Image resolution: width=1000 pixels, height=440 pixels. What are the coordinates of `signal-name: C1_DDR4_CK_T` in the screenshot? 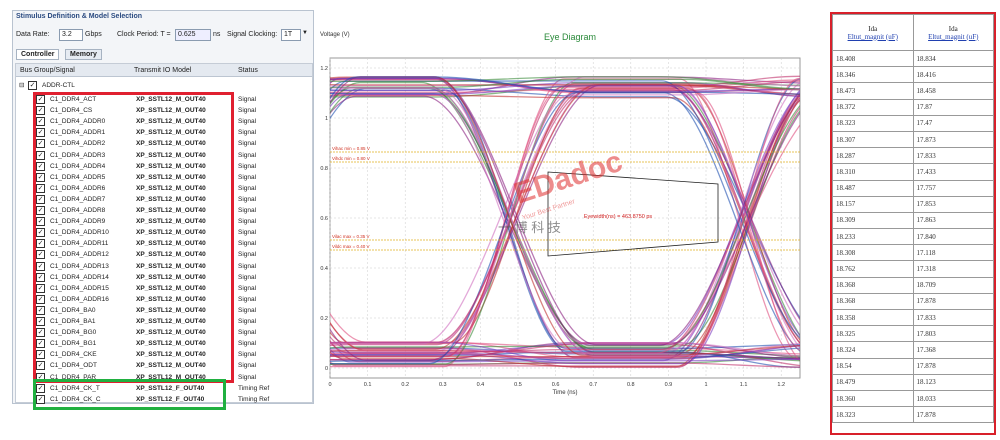 It's located at (75, 388).